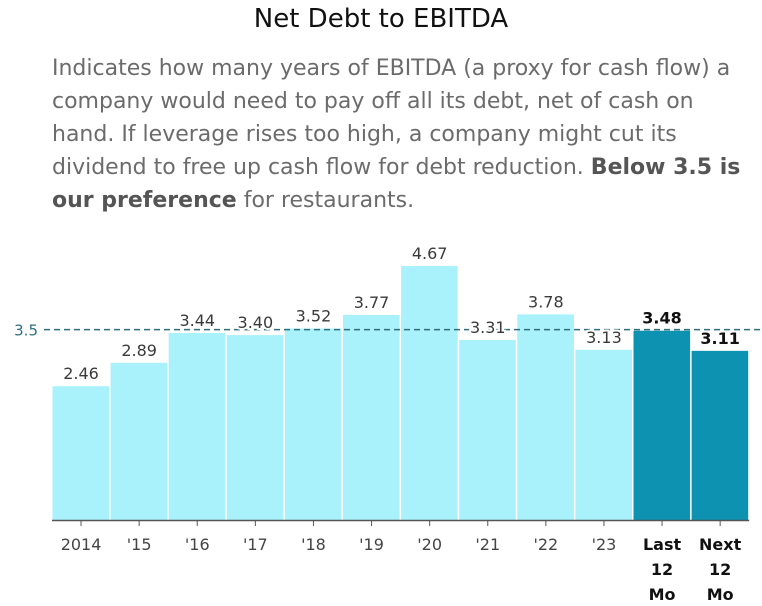 The height and width of the screenshot is (606, 762). Describe the element at coordinates (139, 350) in the screenshot. I see `bar-value-label: 2.89` at that location.